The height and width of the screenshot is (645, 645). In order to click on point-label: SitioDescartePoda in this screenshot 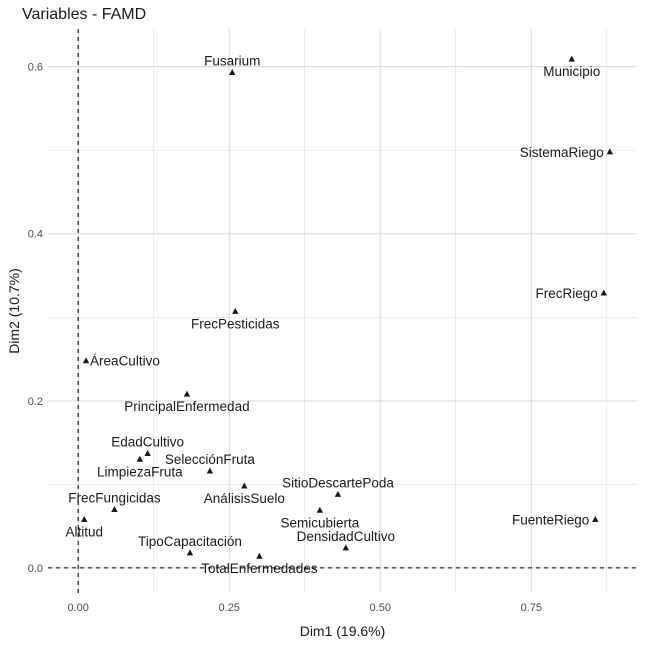, I will do `click(338, 482)`.